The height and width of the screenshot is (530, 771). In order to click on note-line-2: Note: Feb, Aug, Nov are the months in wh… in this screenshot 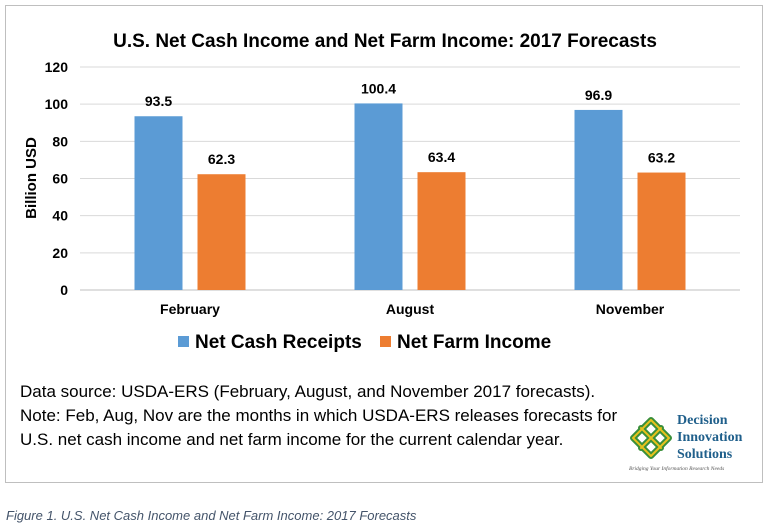, I will do `click(319, 415)`.